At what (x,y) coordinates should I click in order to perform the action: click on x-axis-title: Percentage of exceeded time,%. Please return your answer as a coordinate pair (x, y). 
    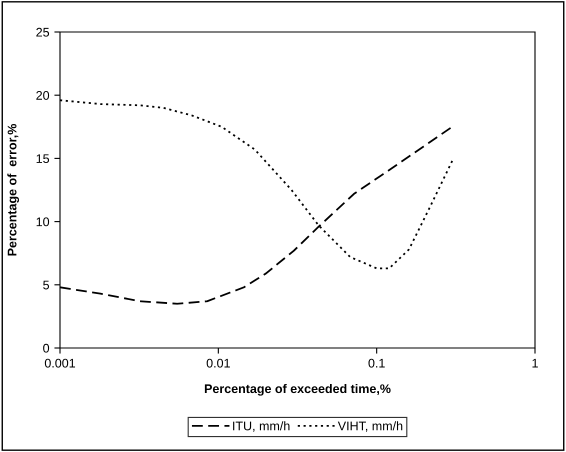
    Looking at the image, I should click on (297, 390).